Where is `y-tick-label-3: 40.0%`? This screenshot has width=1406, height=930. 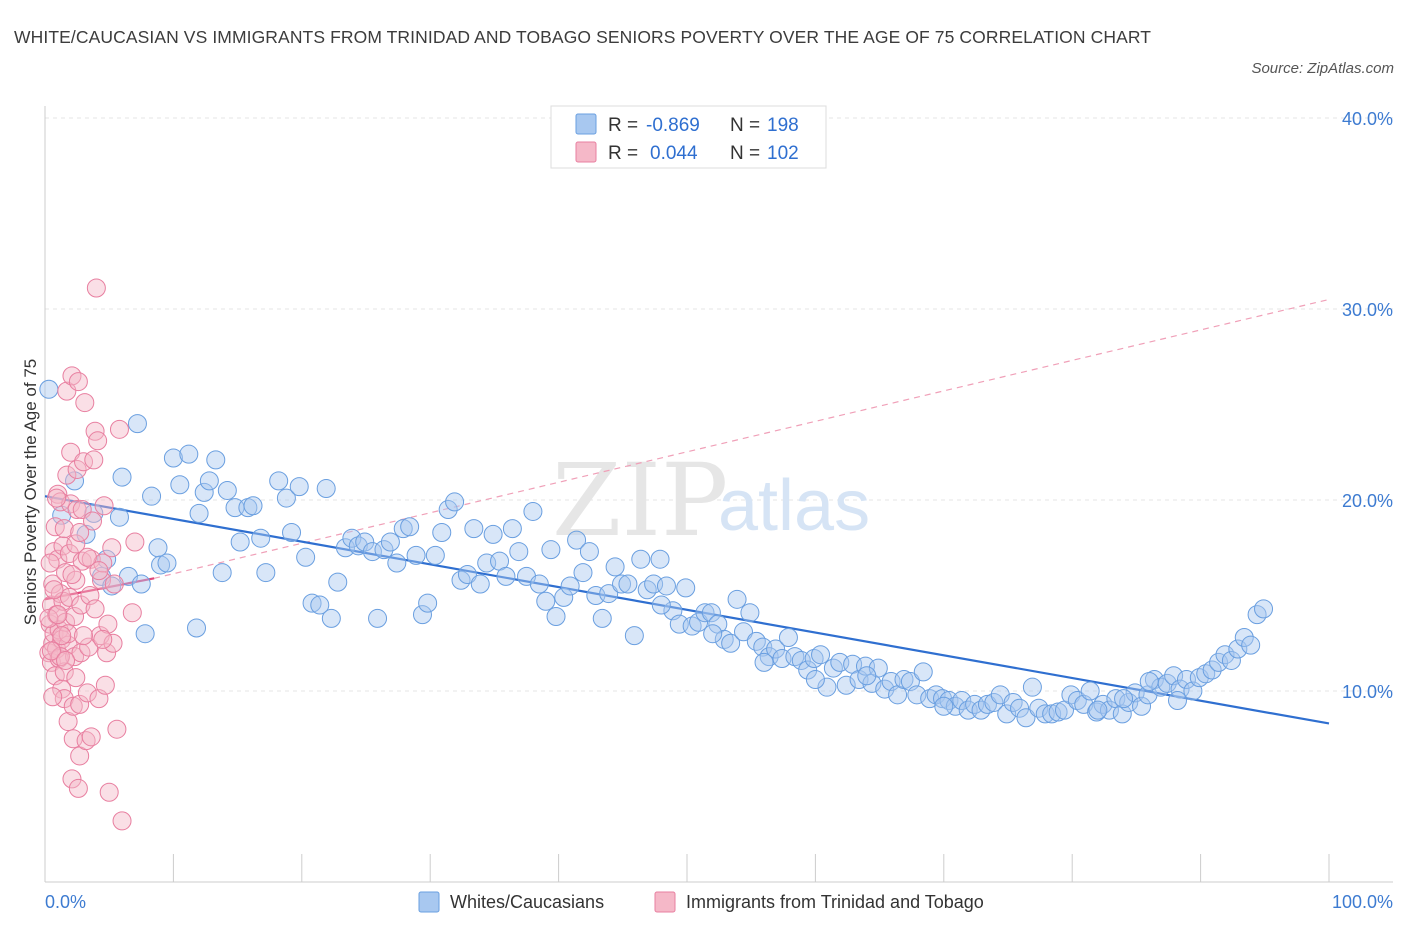
y-tick-label-3: 40.0% is located at coordinates (1367, 119).